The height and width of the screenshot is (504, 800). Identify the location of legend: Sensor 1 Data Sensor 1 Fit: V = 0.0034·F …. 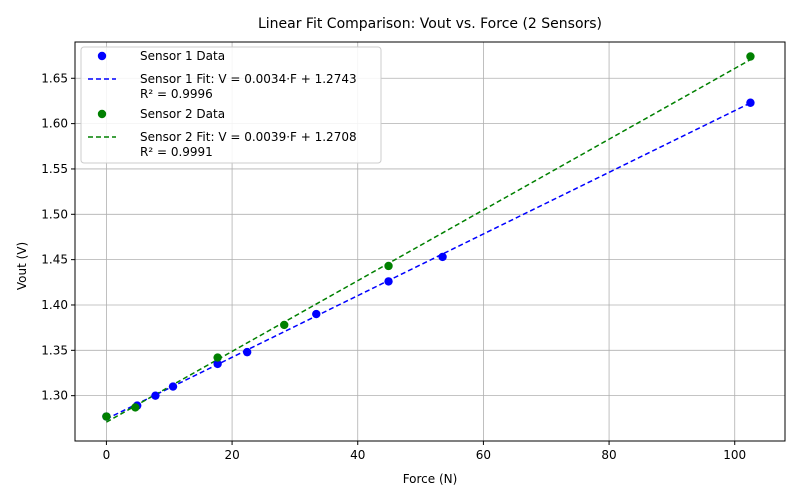
(231, 105).